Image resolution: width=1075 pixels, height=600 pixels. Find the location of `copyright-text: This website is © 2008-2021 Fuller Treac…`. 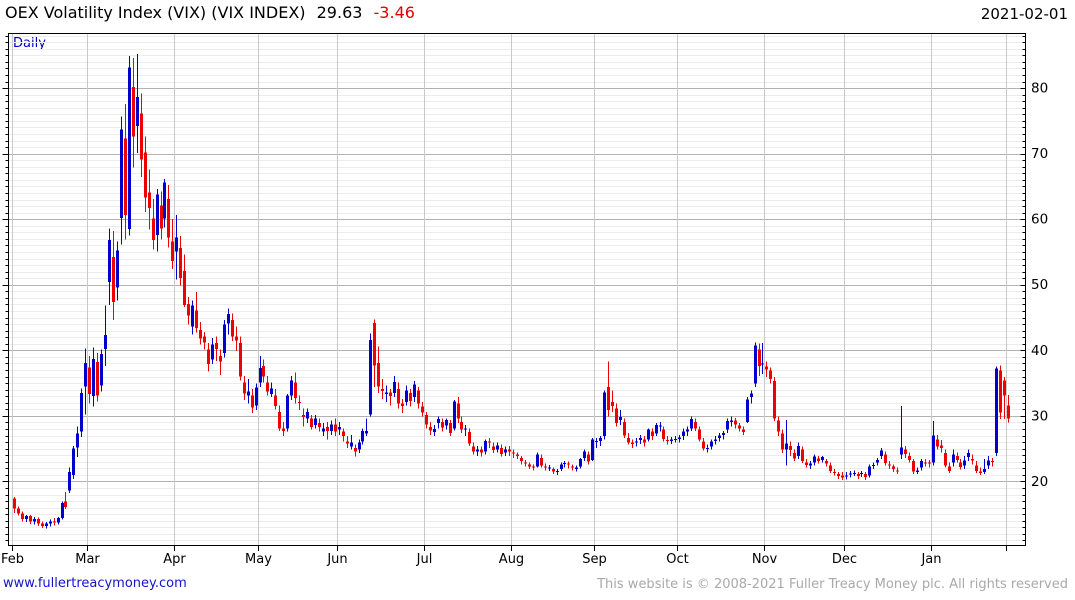

copyright-text: This website is © 2008-2021 Fuller Treac… is located at coordinates (832, 584).